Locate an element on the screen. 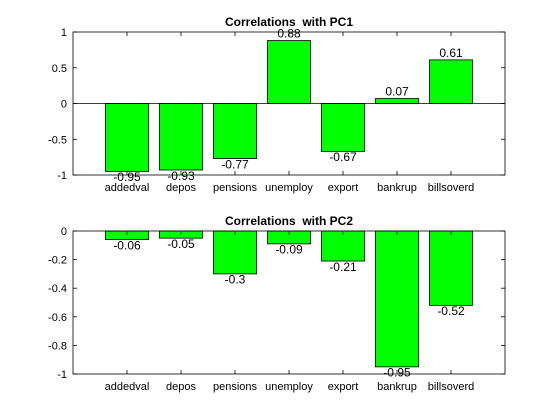 The image size is (560, 420). y-tick-label: -0.6 is located at coordinates (57, 318).